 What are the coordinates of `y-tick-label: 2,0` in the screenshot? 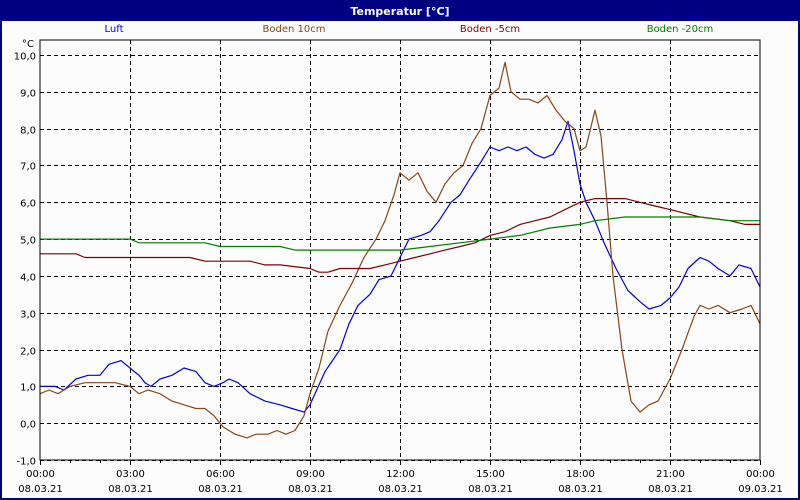 It's located at (28, 352).